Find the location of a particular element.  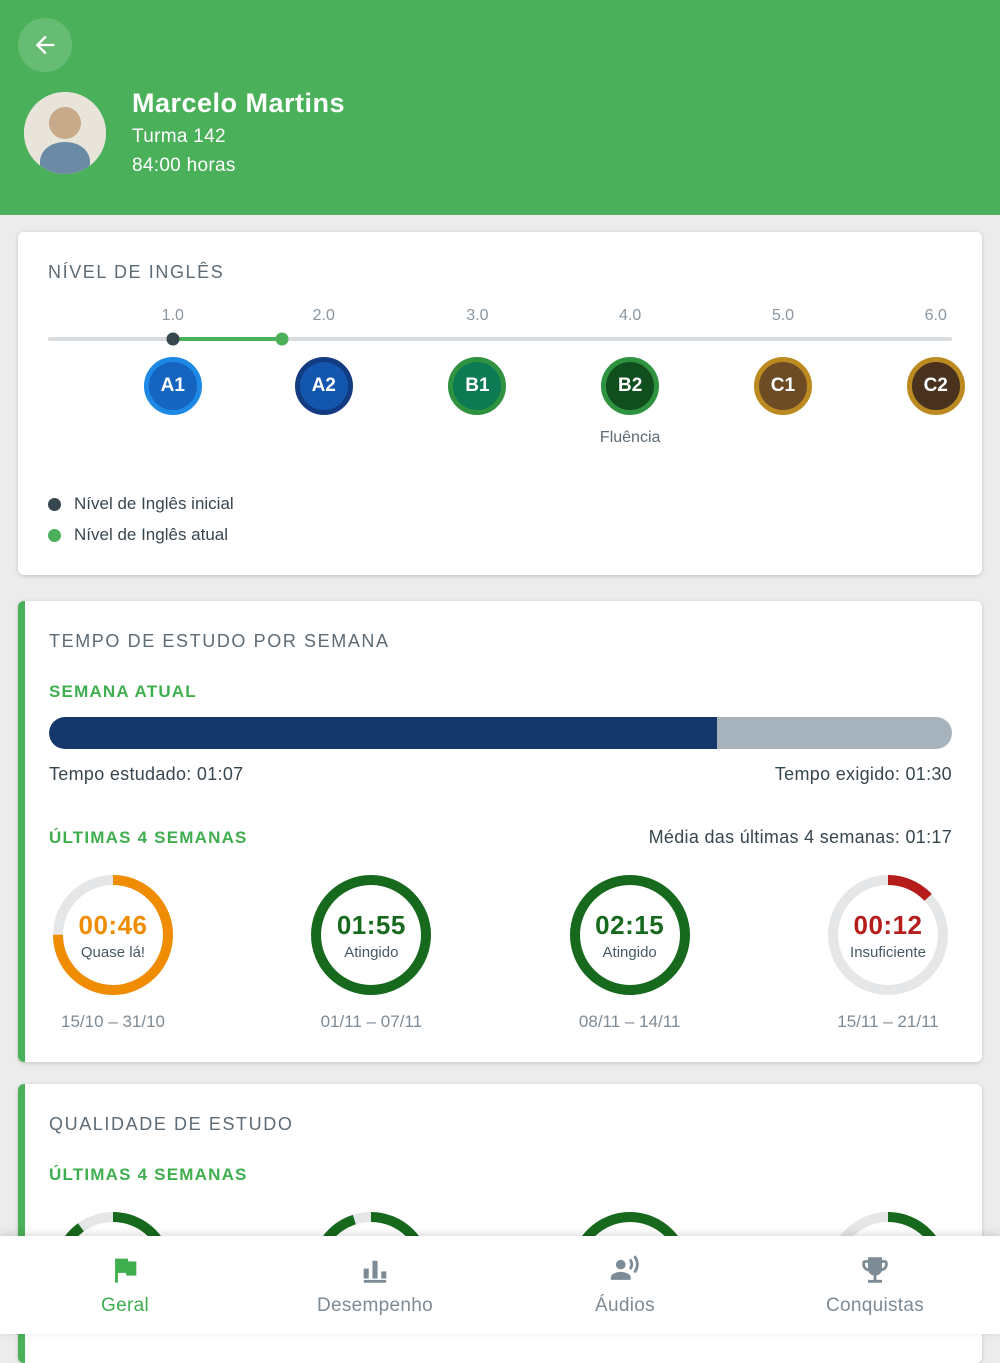

level-badge-c1: C1 is located at coordinates (782, 386).